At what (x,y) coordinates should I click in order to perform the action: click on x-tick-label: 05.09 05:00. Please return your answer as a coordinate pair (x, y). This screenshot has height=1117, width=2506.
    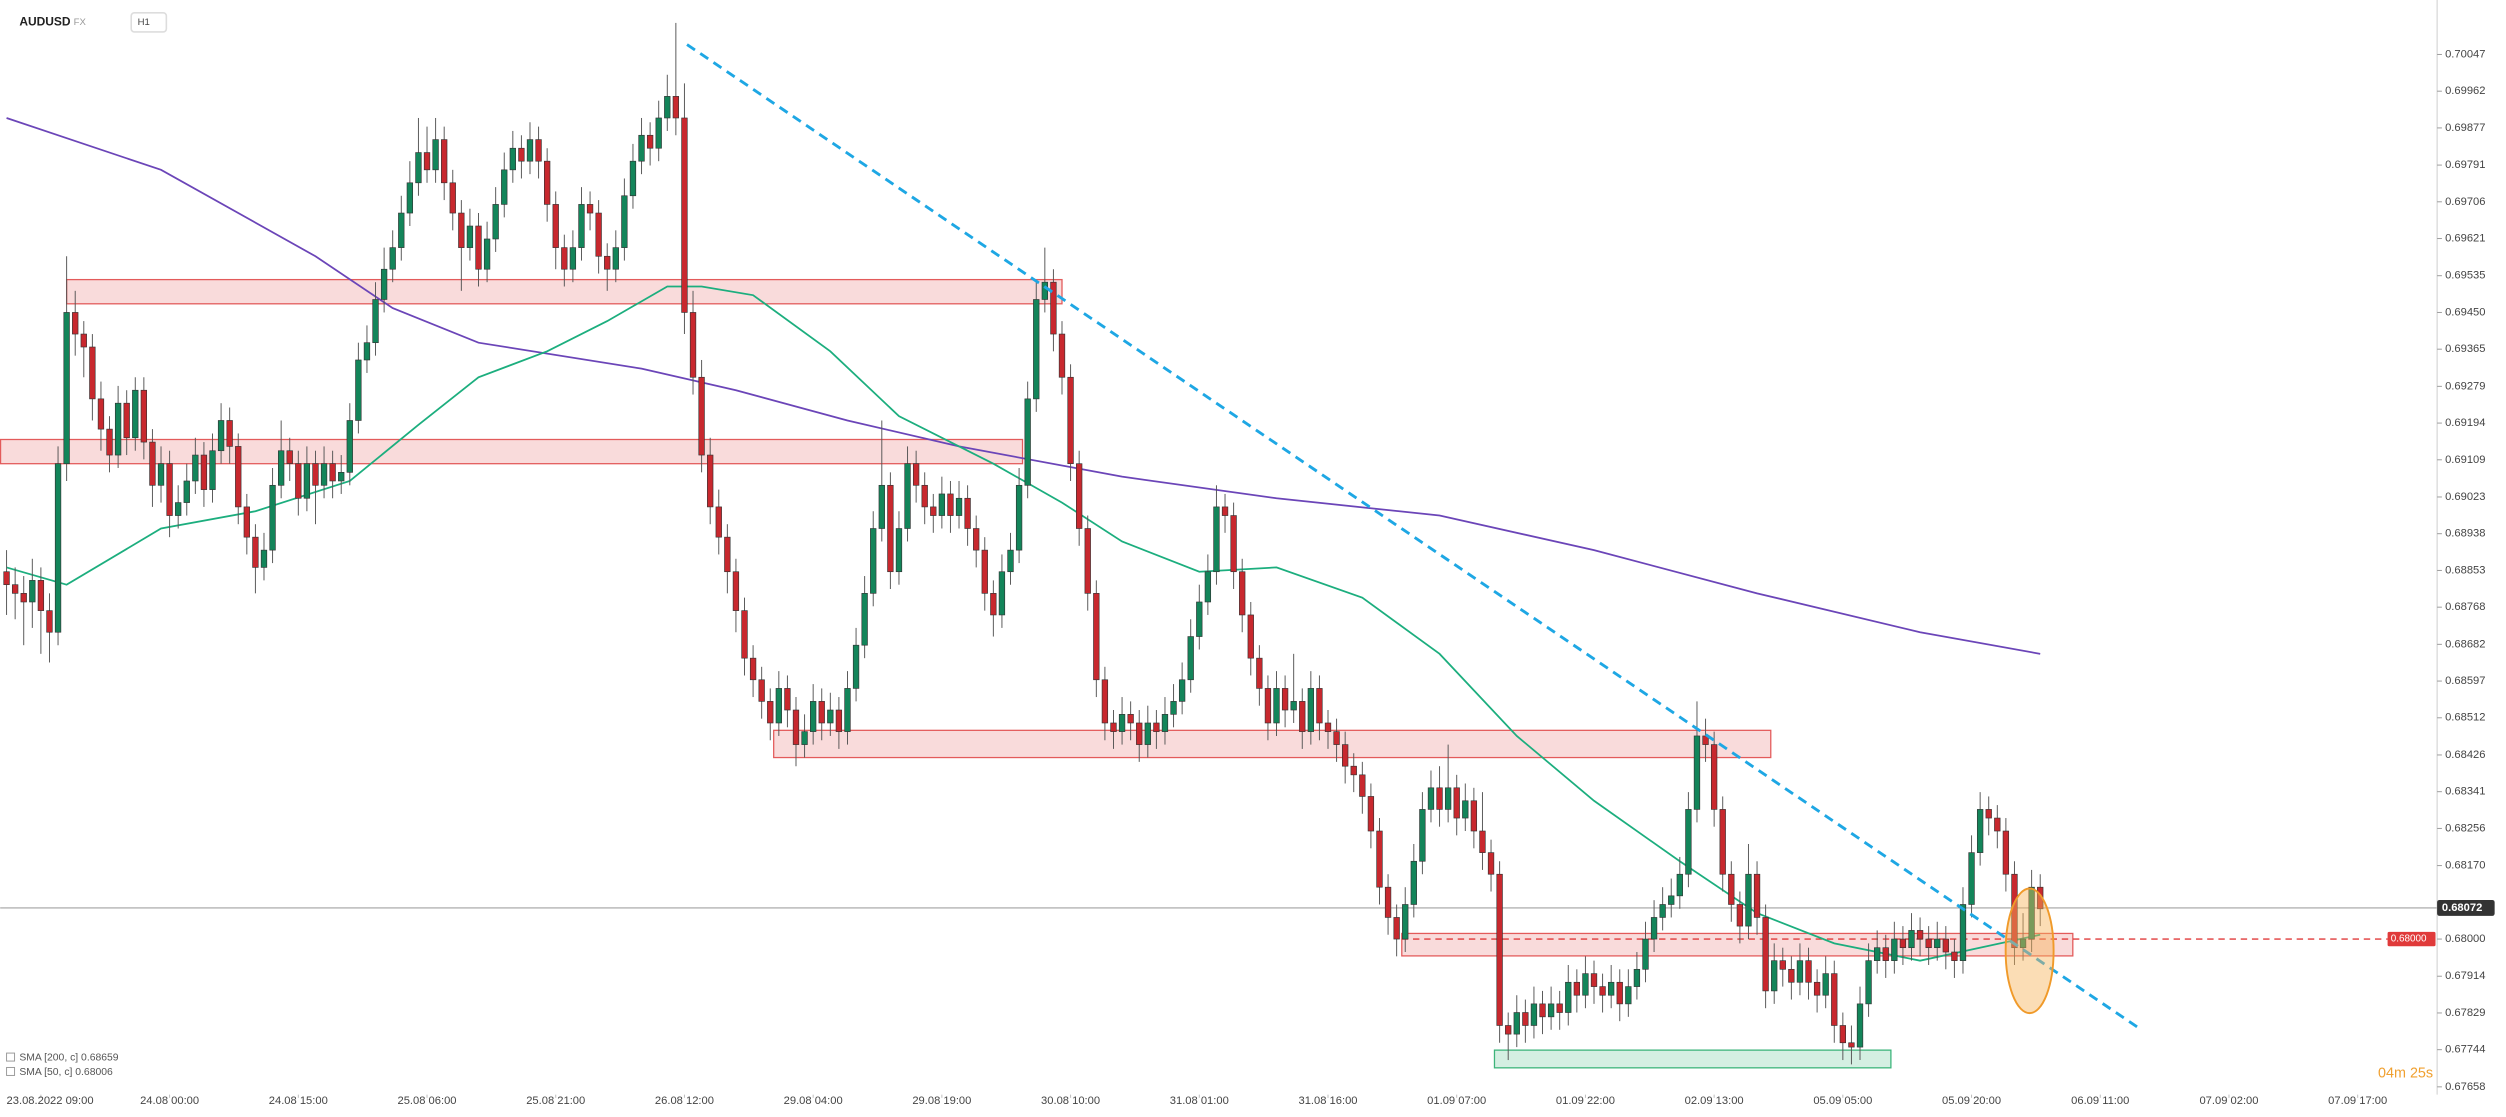
    Looking at the image, I should click on (1842, 1101).